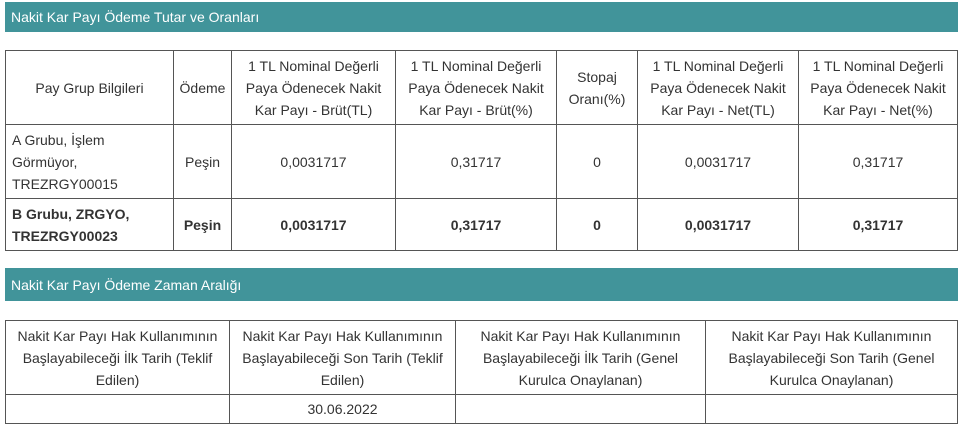 This screenshot has height=429, width=960. I want to click on section-header-time-range: Nakit Kar Payı Ödeme Zaman Aralığı, so click(481, 284).